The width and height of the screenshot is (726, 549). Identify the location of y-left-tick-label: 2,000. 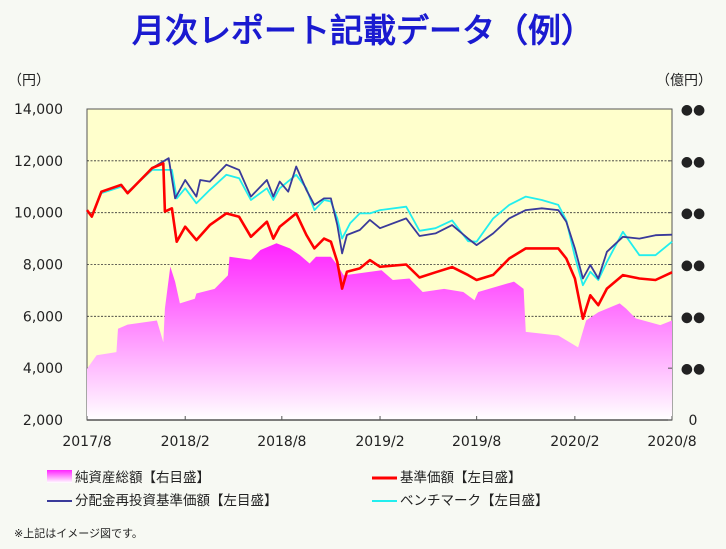
(43, 421).